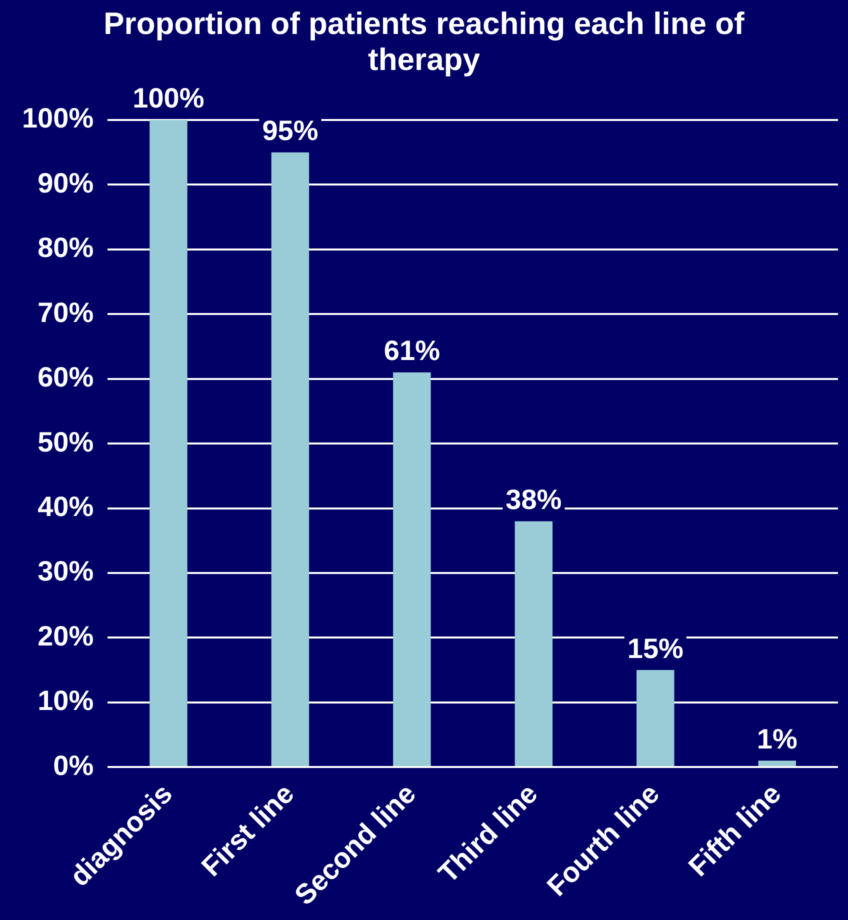 This screenshot has width=848, height=920. Describe the element at coordinates (534, 499) in the screenshot. I see `data-label: 38%` at that location.